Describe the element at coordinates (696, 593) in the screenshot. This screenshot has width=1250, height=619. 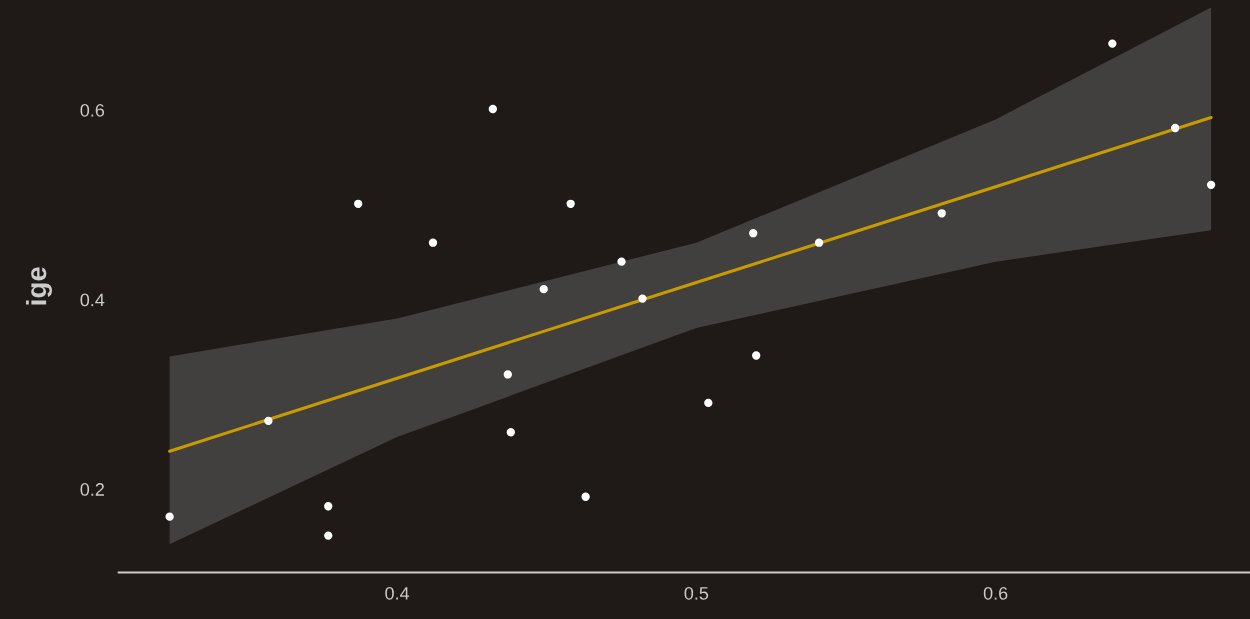
I see `x-tick-label: 0.5` at that location.